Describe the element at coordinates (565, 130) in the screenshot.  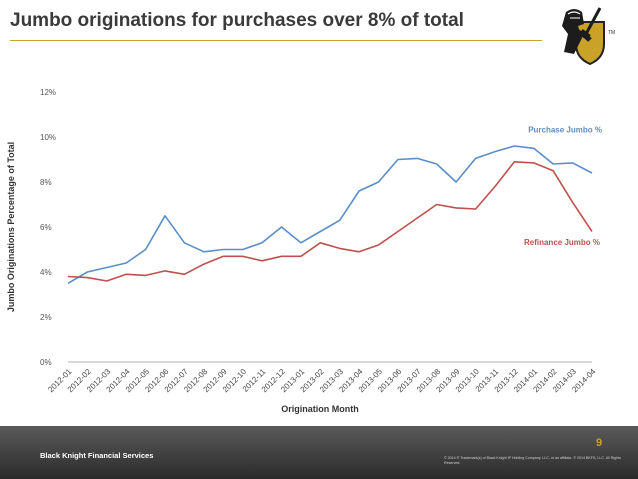
I see `legend-label-purchase: Purchase Jumbo %` at that location.